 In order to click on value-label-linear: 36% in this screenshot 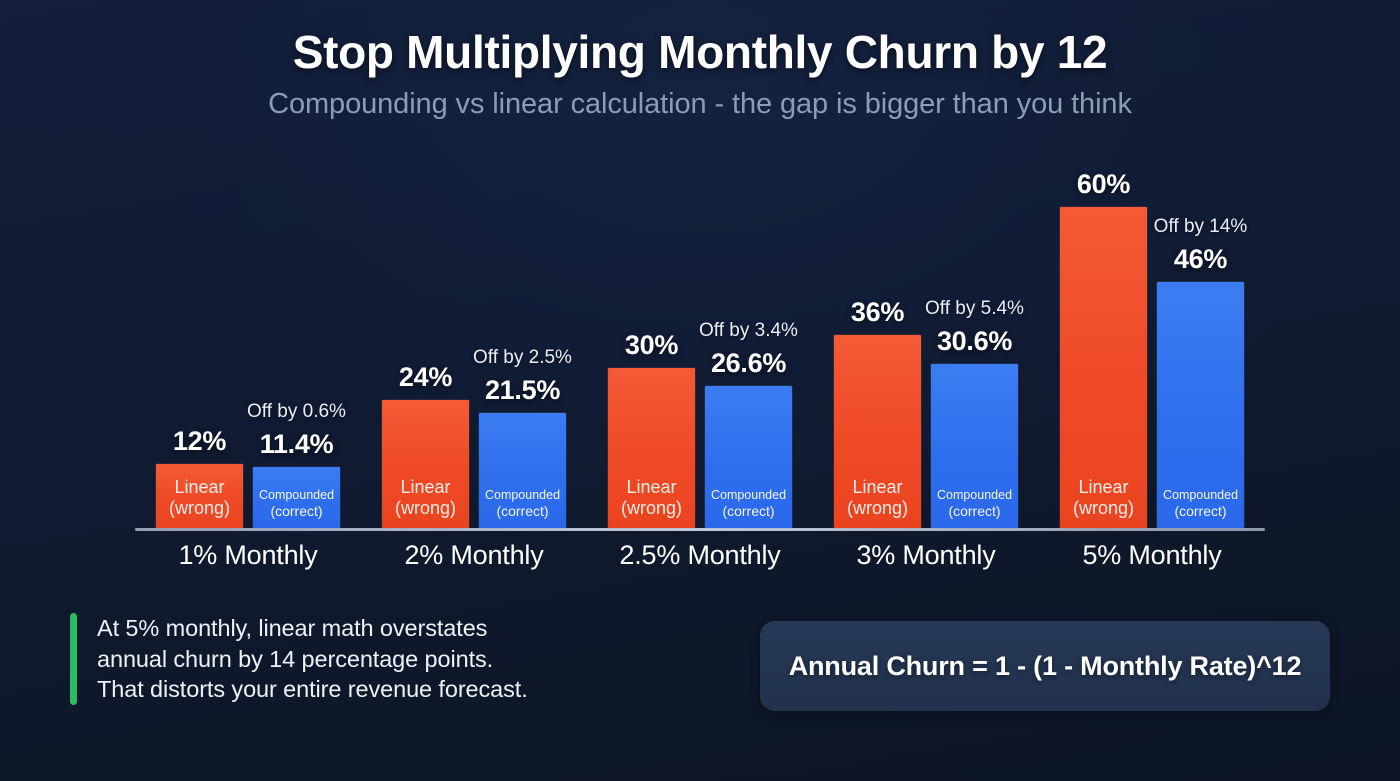, I will do `click(877, 312)`.